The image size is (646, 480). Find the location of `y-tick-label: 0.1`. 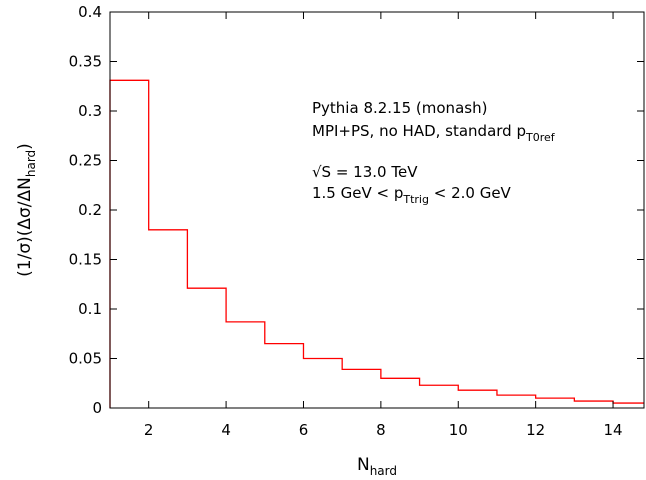

y-tick-label: 0.1 is located at coordinates (90, 309).